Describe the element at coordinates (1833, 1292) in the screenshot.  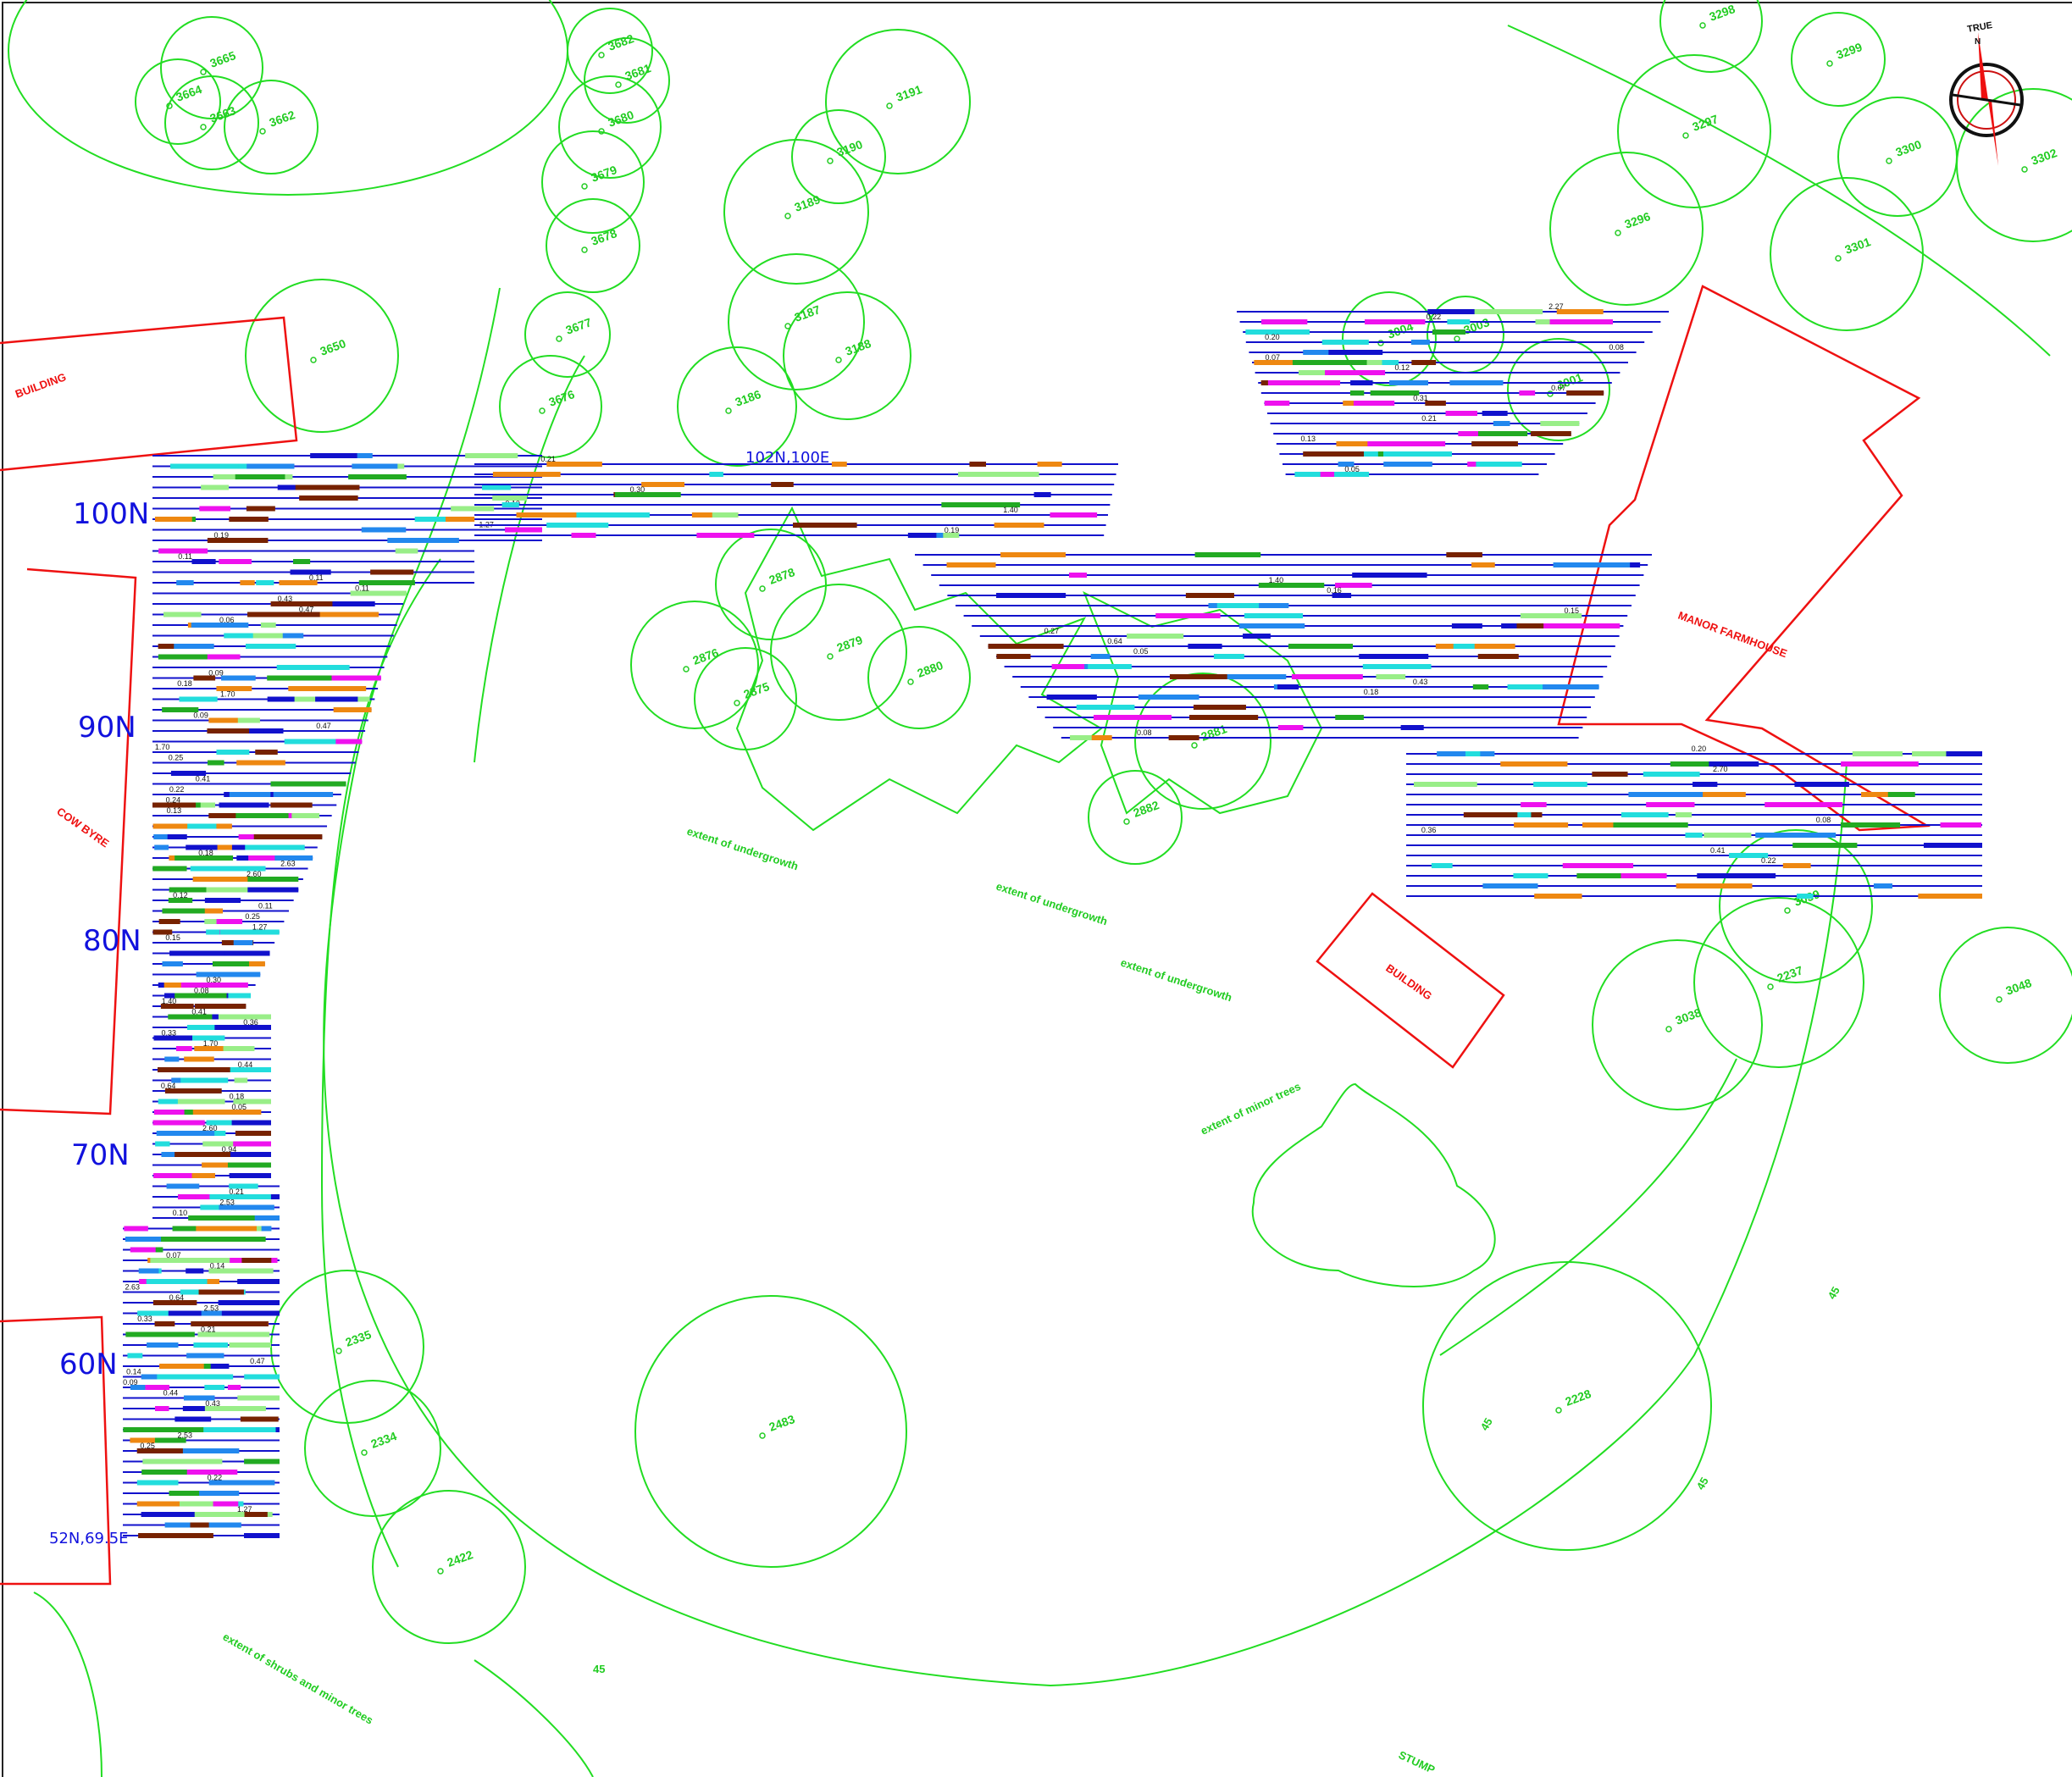
I see `contour-label-45d: 45` at that location.